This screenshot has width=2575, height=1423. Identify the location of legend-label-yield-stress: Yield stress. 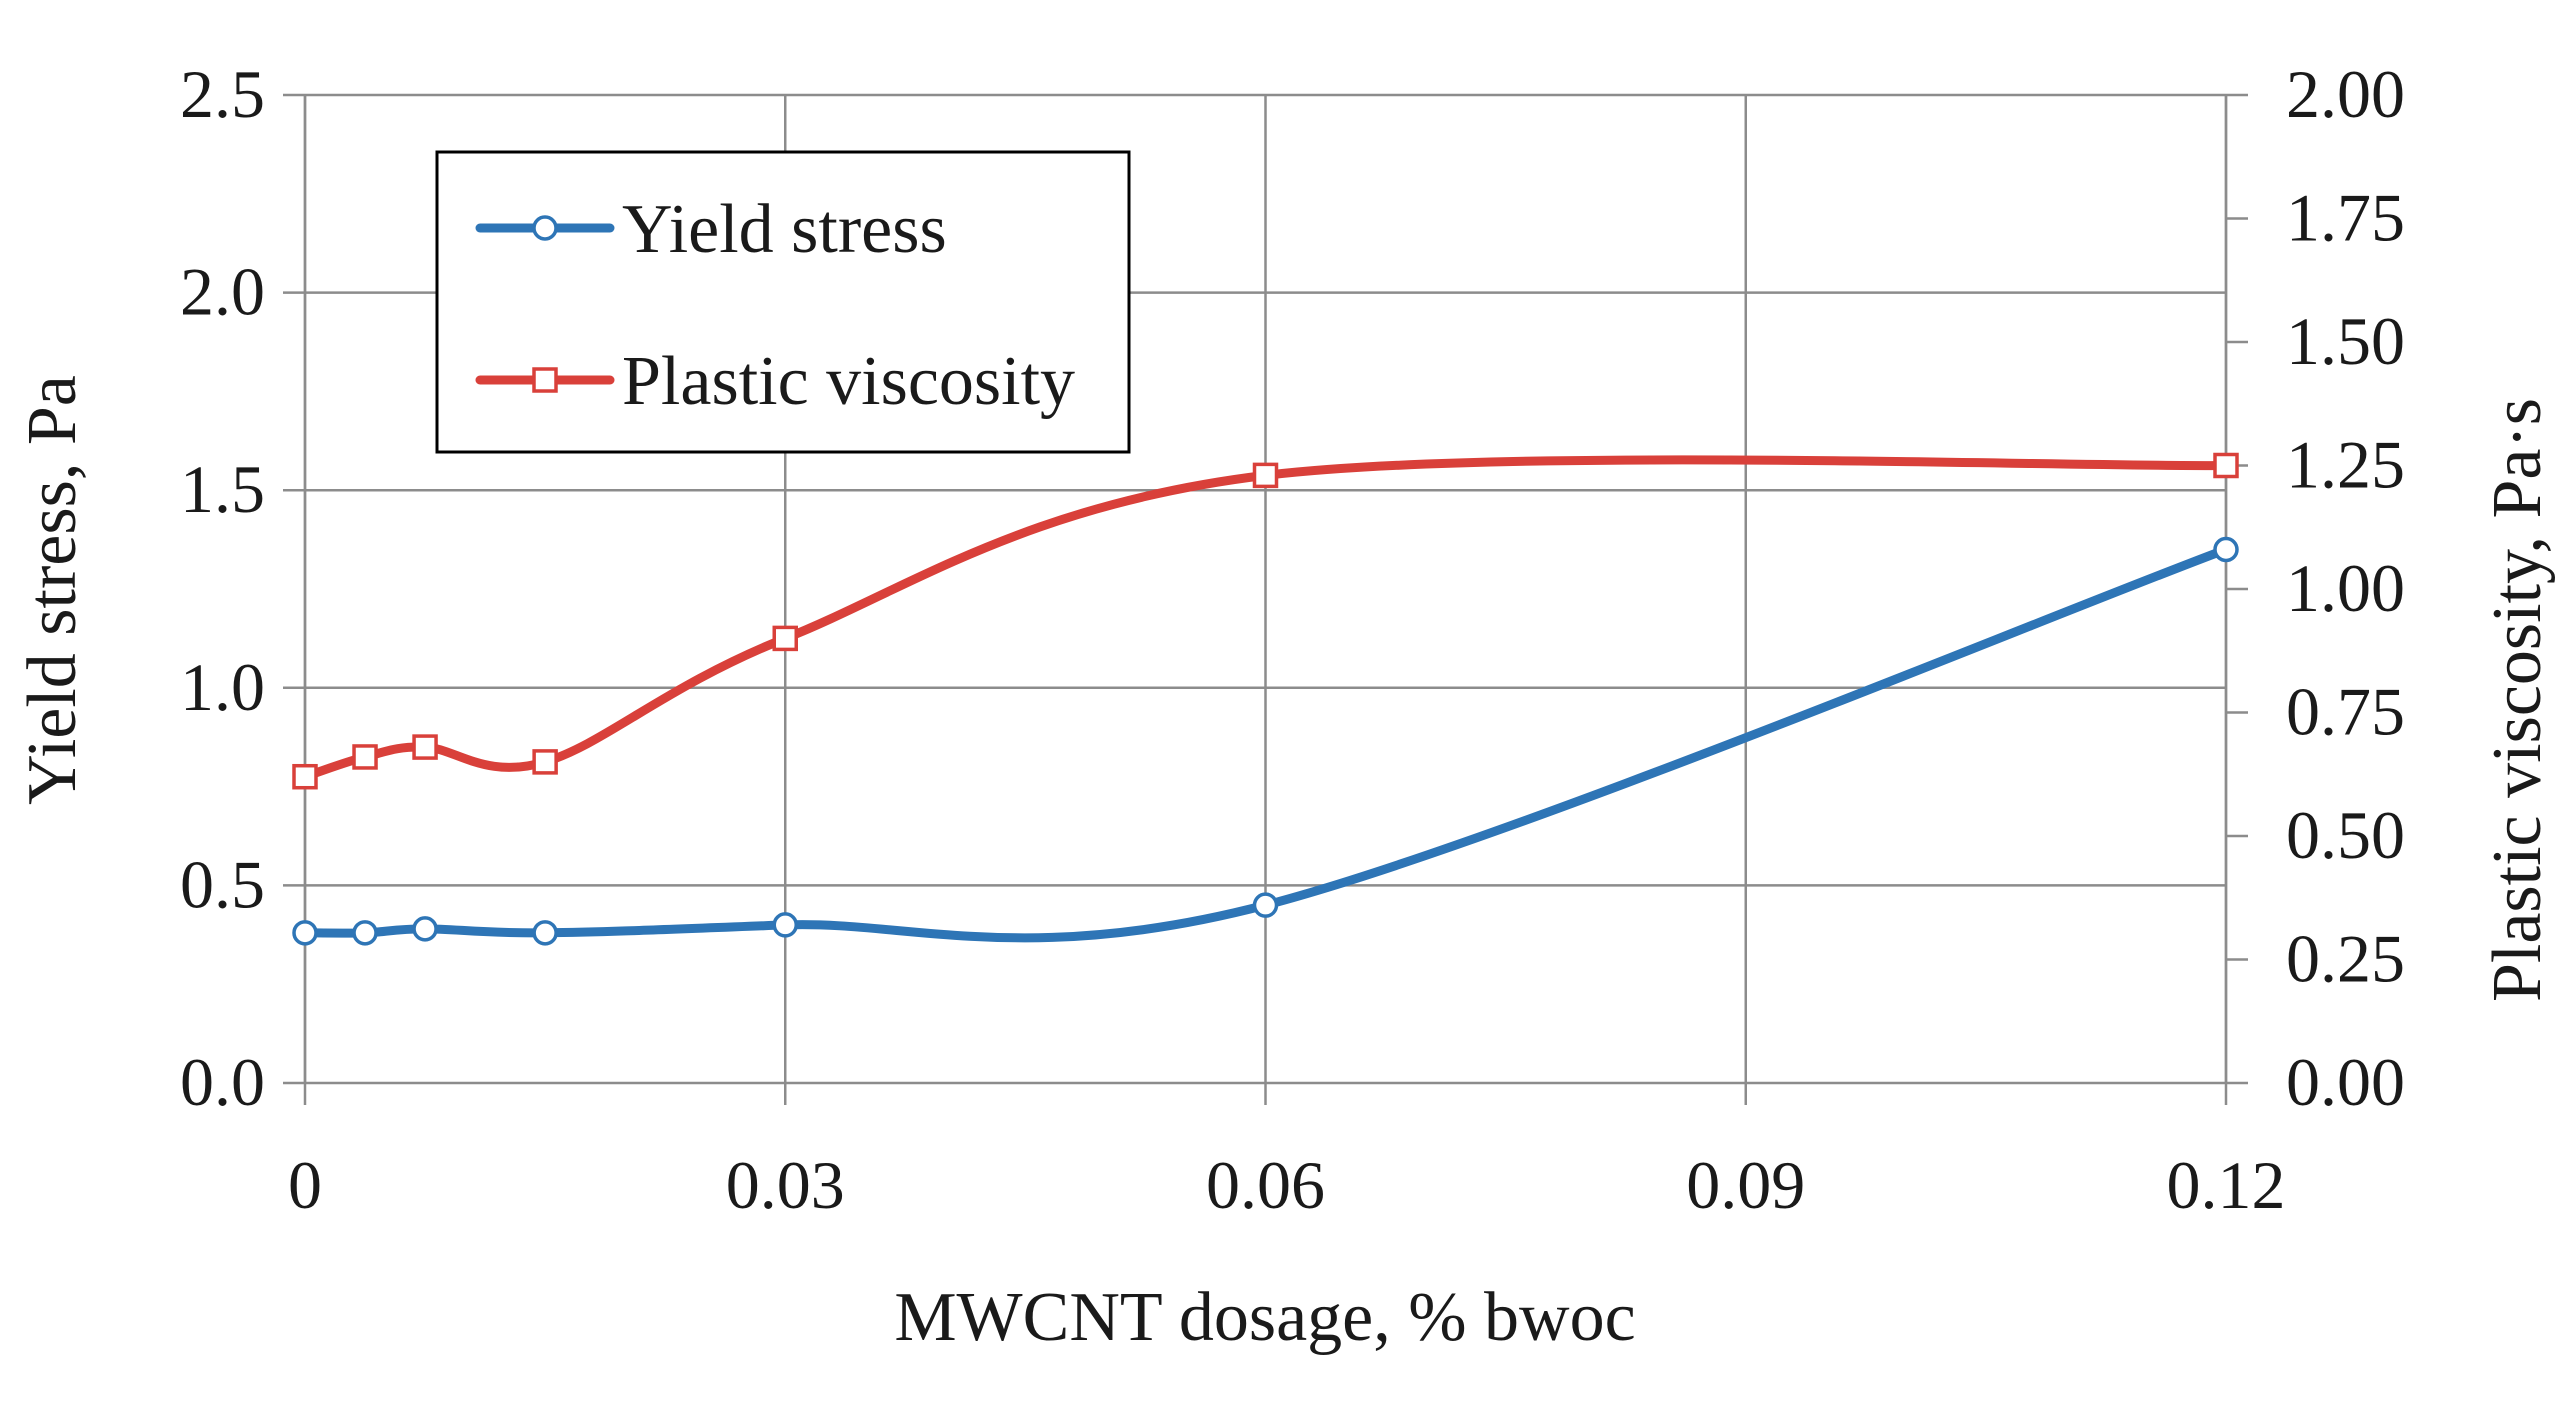
(784, 229).